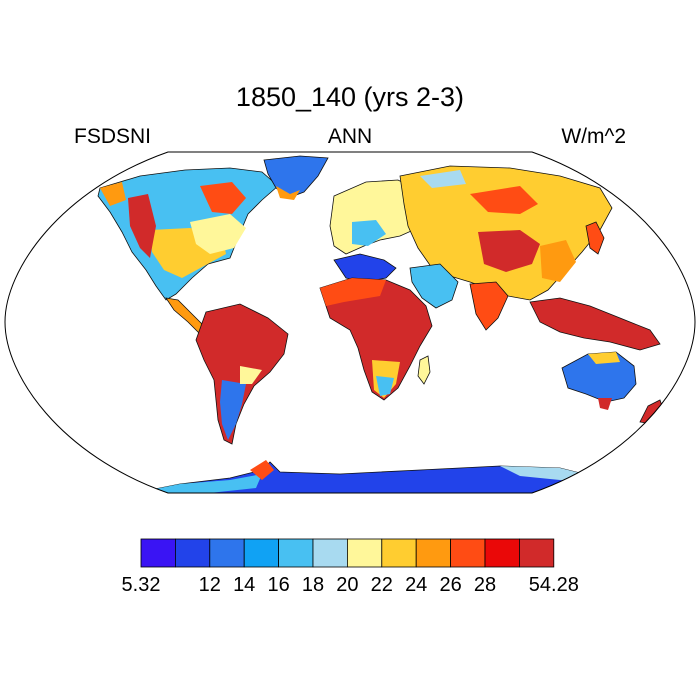  Describe the element at coordinates (244, 585) in the screenshot. I see `colorbar-tick-label: 14` at that location.